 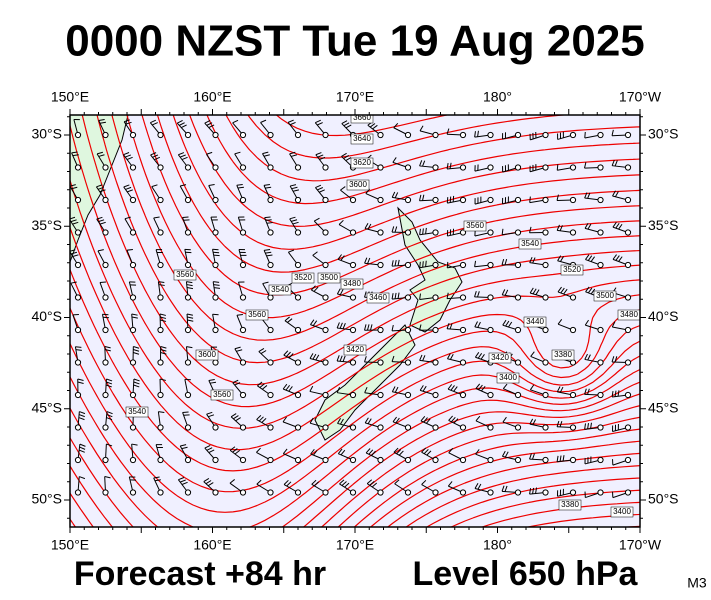 What do you see at coordinates (500, 357) in the screenshot?
I see `contour-label: 3420` at bounding box center [500, 357].